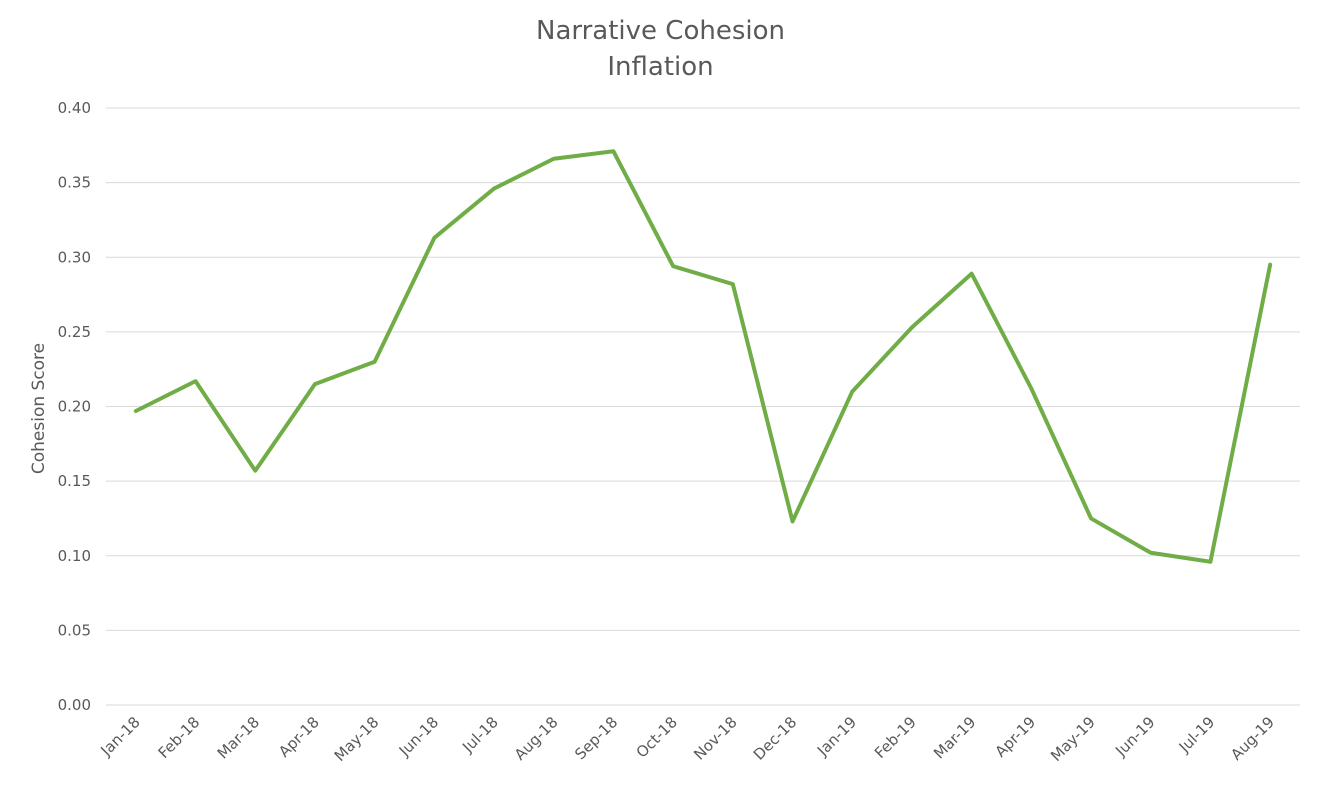 The height and width of the screenshot is (790, 1321). What do you see at coordinates (74, 257) in the screenshot?
I see `y-tick-label: 0.30` at bounding box center [74, 257].